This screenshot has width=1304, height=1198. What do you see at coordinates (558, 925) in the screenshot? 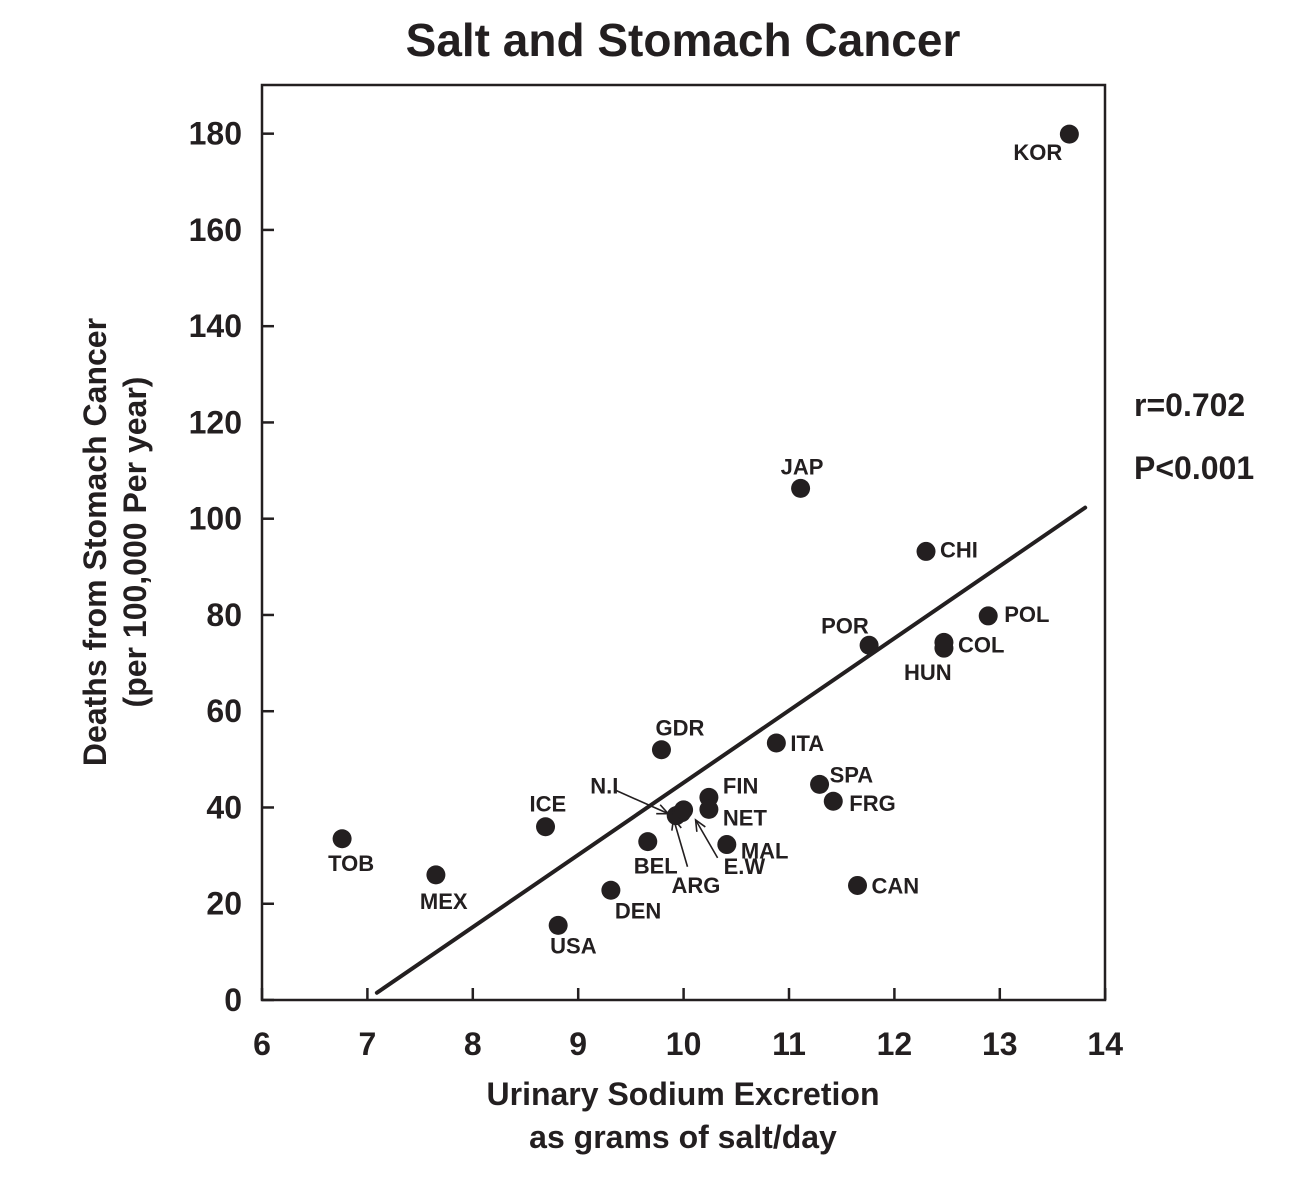
I see `data-point-usa` at bounding box center [558, 925].